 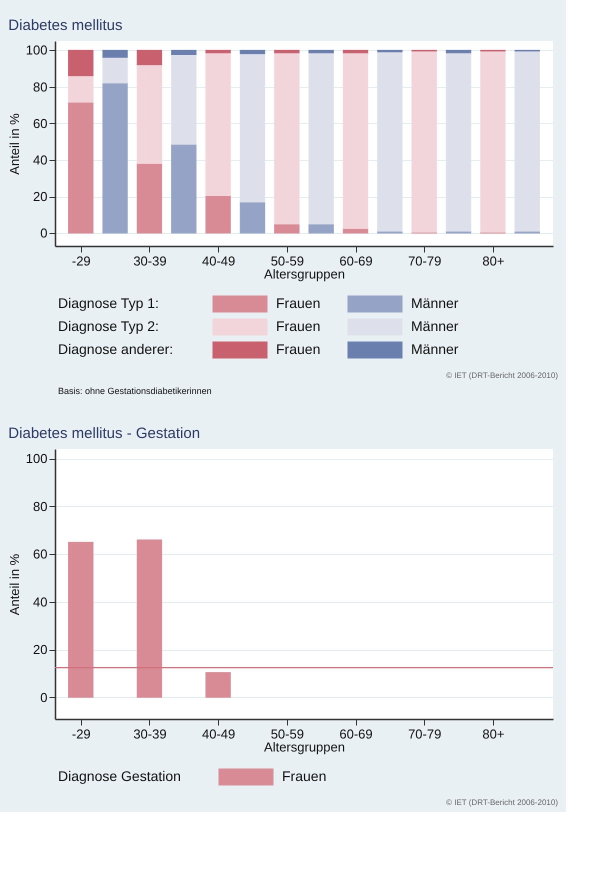 I want to click on chart-title: Diabetes mellitus, so click(x=65, y=25).